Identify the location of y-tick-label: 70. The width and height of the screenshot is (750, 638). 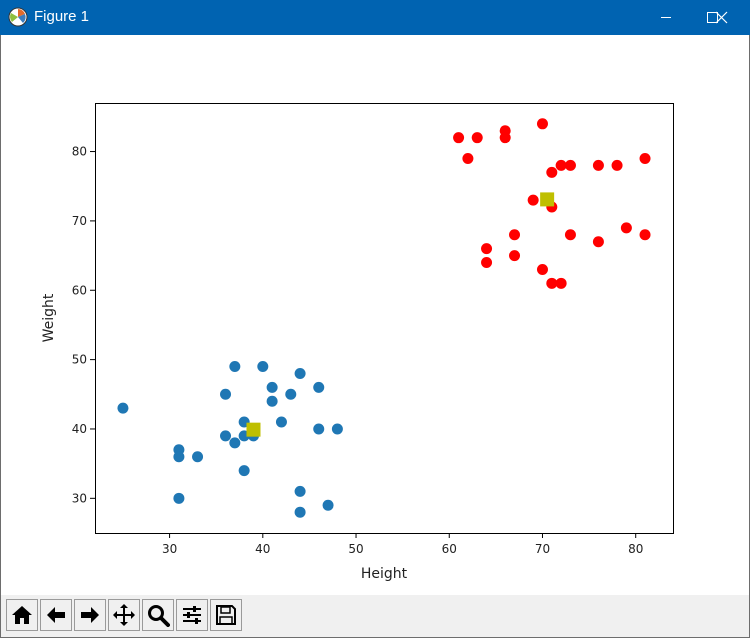
(79, 221).